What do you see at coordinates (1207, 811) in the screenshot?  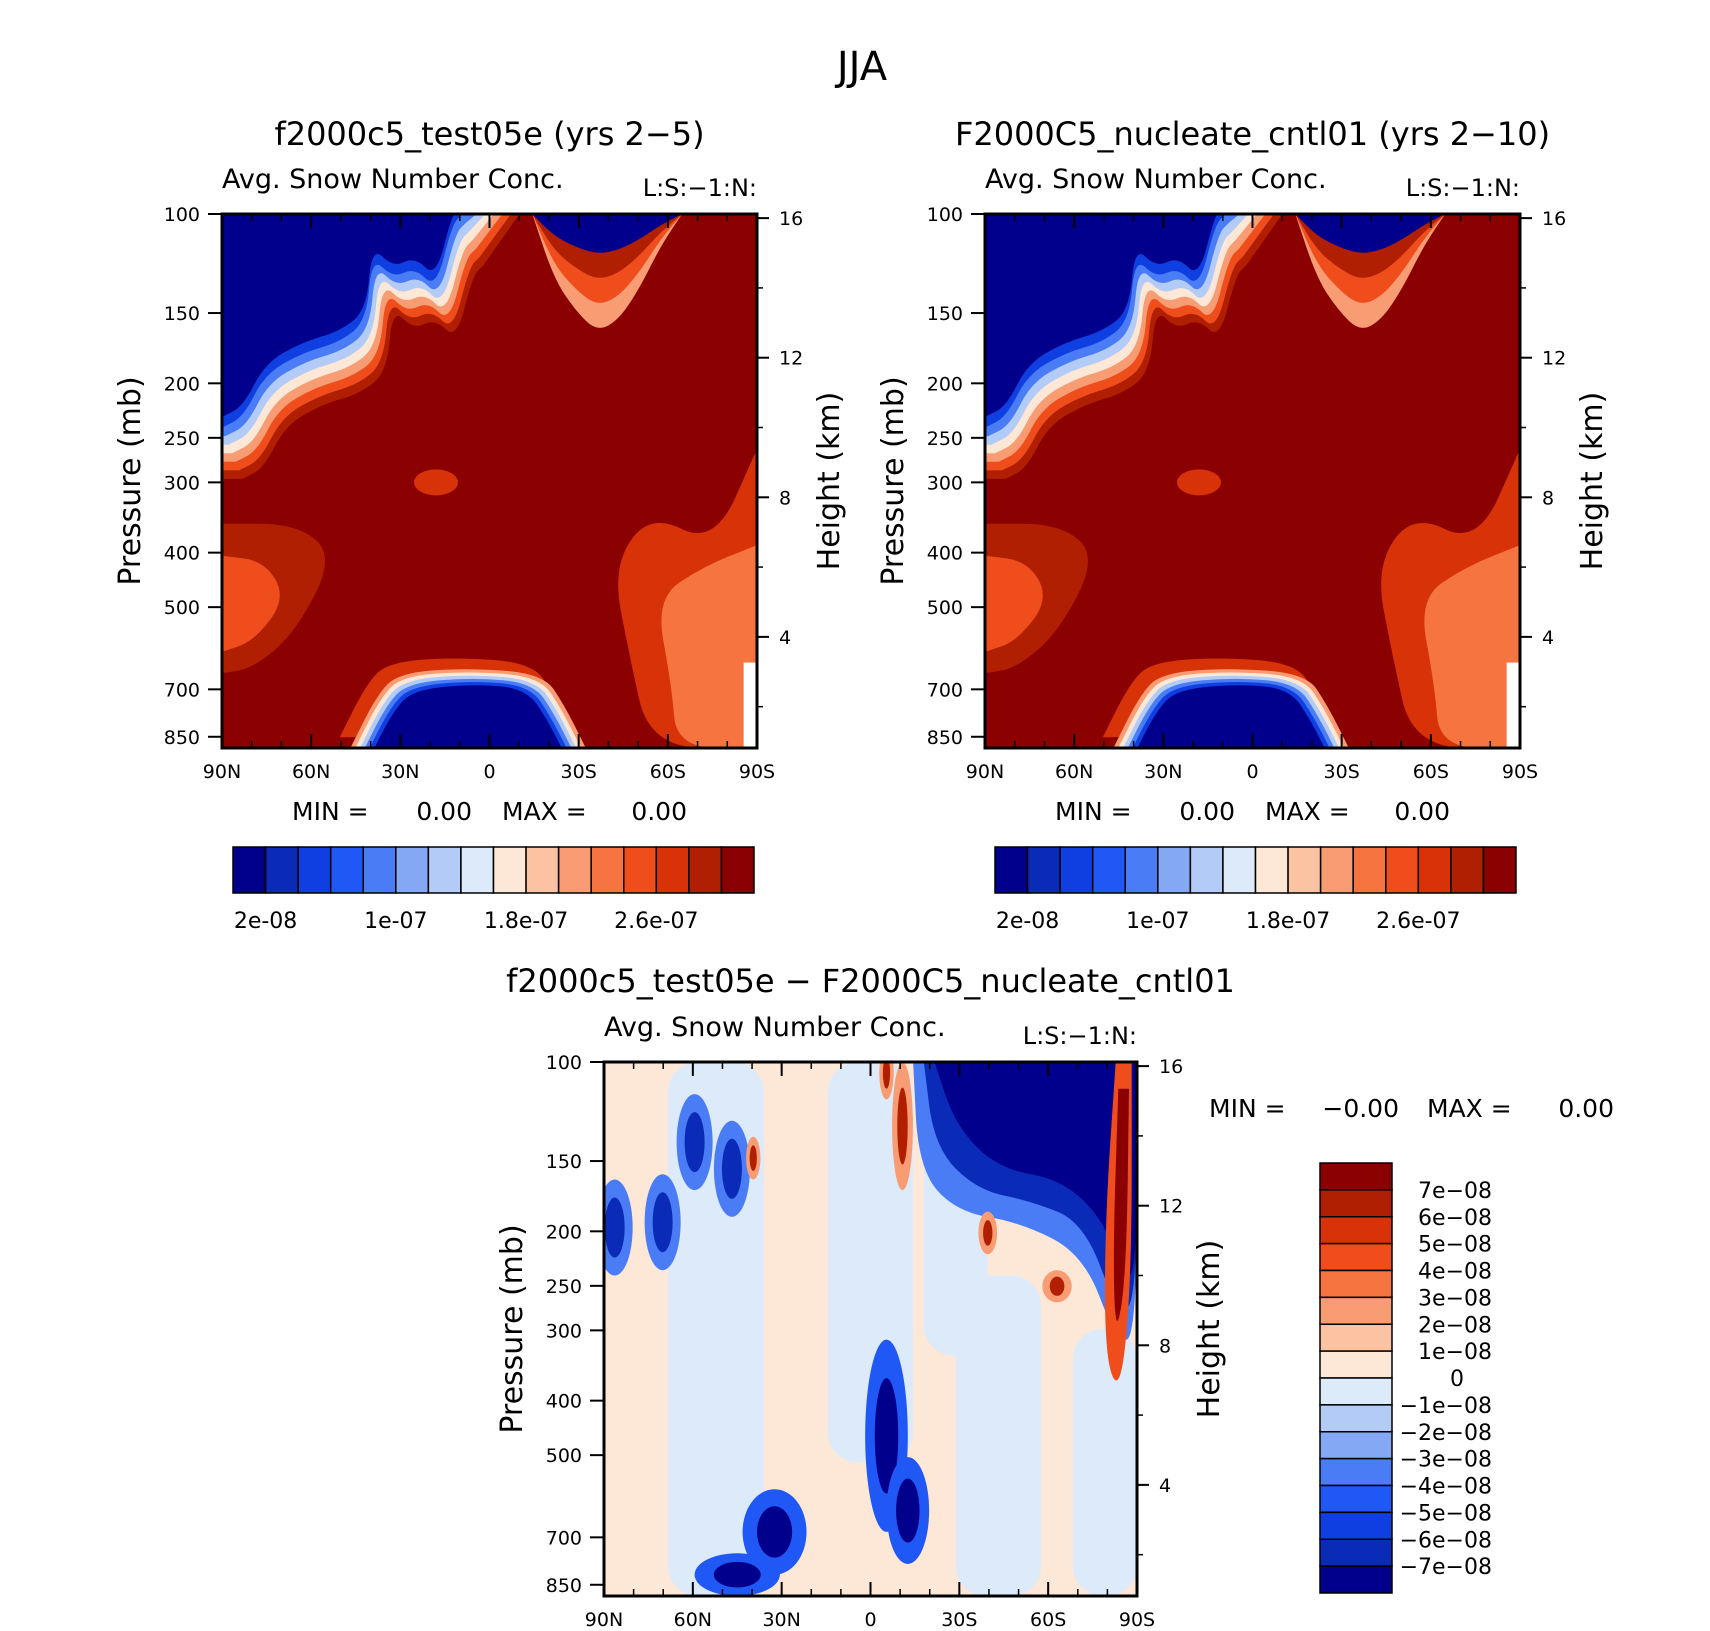 I see `min-value: 0.00` at bounding box center [1207, 811].